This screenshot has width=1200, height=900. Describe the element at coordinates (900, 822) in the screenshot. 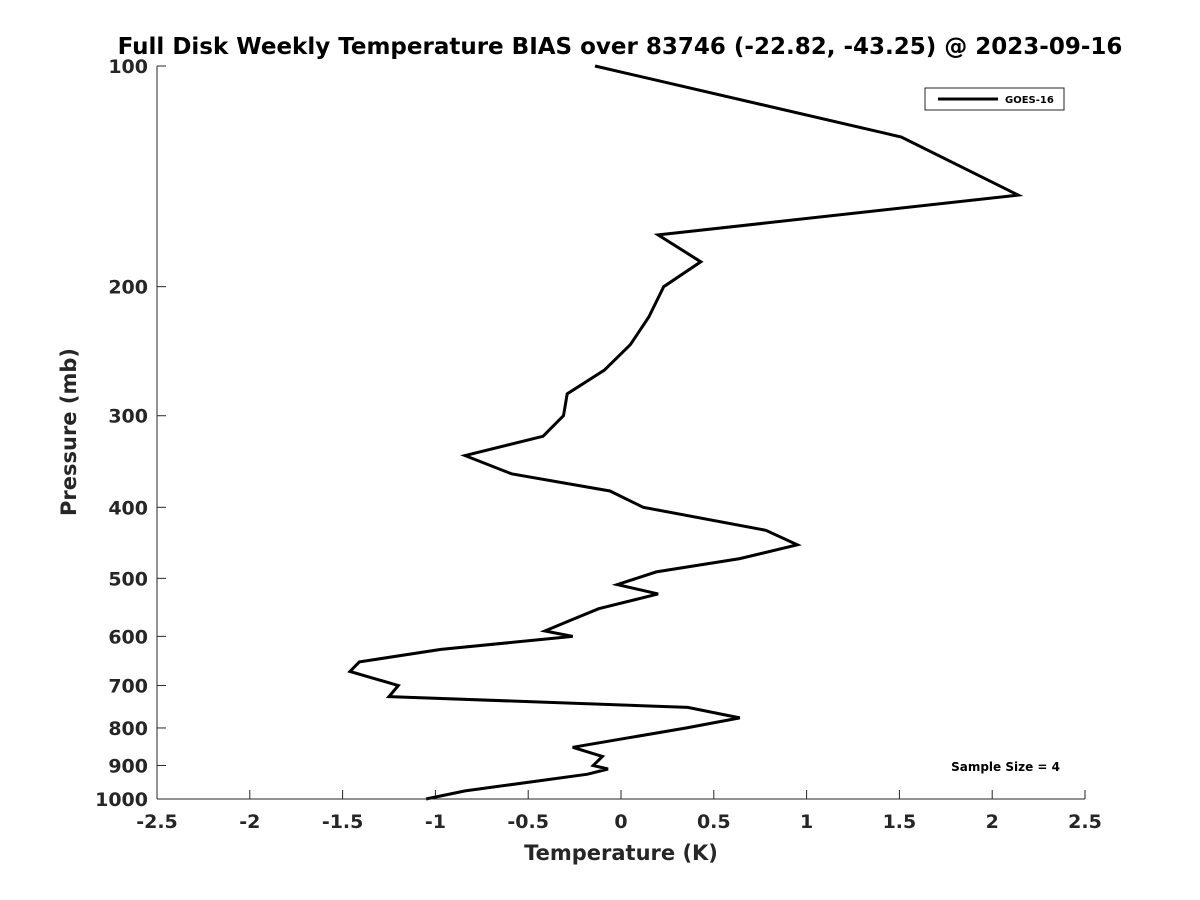

I see `x-tick-label: 1.5` at that location.